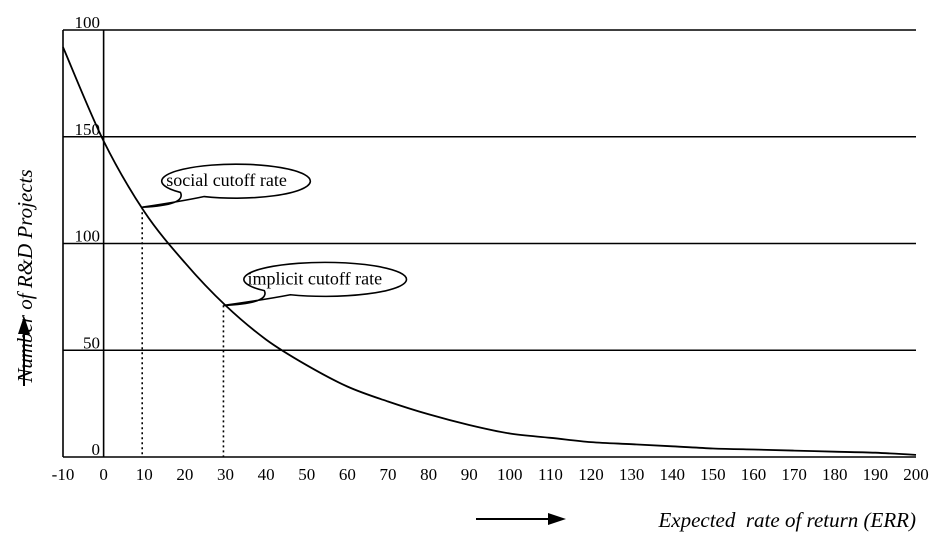  I want to click on y-axis-title-group: Number of R&D Projects, so click(25, 277).